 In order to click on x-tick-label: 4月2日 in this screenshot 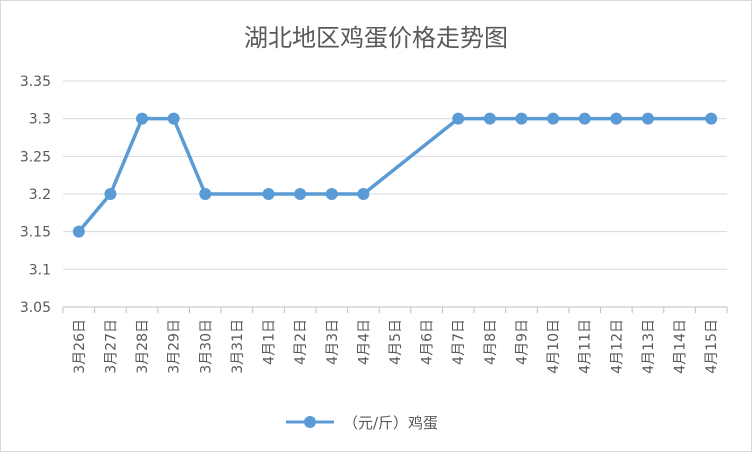, I will do `click(301, 342)`.